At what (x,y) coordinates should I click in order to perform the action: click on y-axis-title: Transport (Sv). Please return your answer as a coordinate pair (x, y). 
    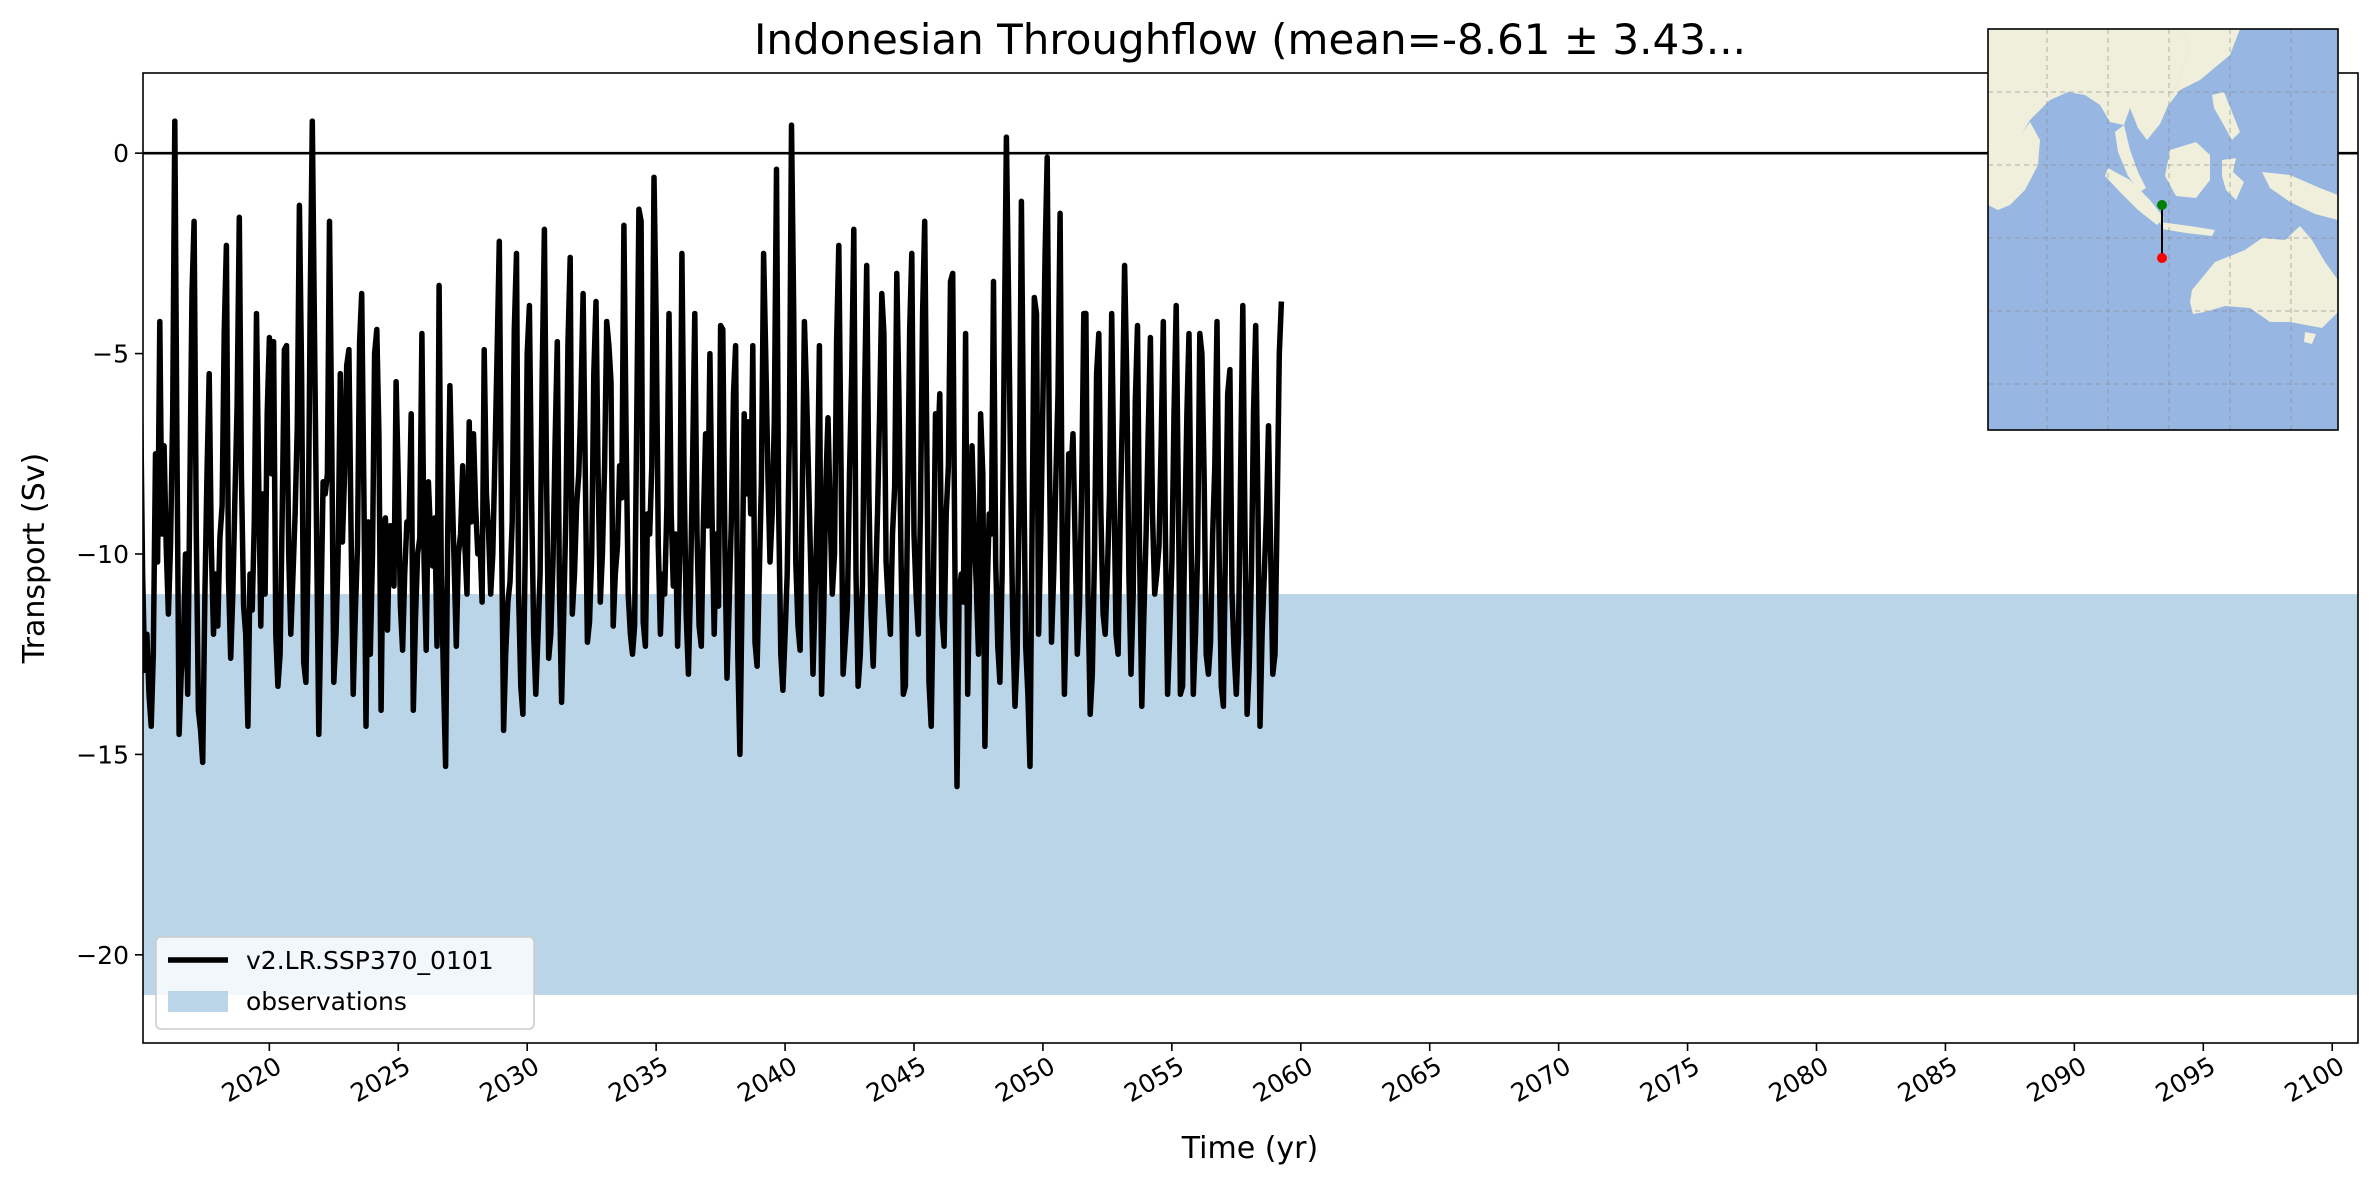
    Looking at the image, I should click on (34, 559).